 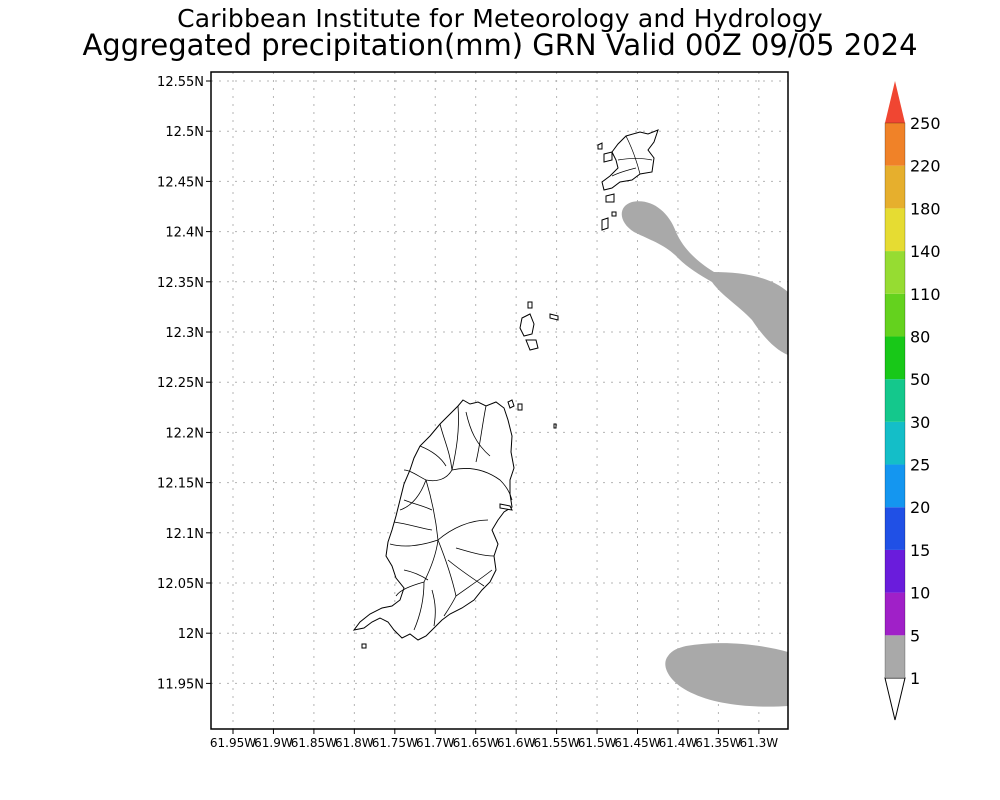 What do you see at coordinates (895, 699) in the screenshot?
I see `colorbar-under-triangle` at bounding box center [895, 699].